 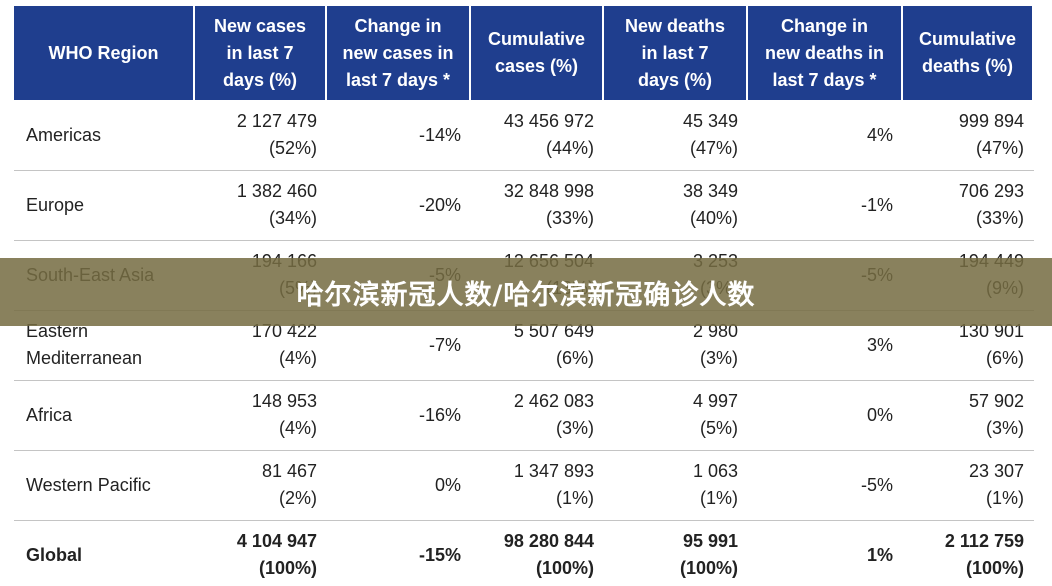 What do you see at coordinates (276, 191) in the screenshot?
I see `cell-line: 1 382 460` at bounding box center [276, 191].